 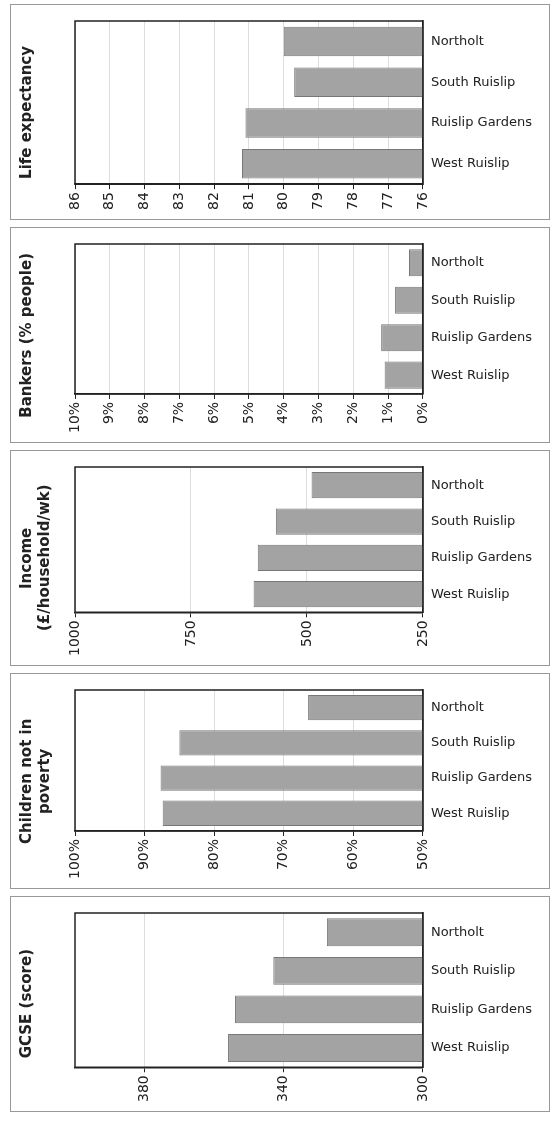 What do you see at coordinates (108, 201) in the screenshot?
I see `x-tick-label: 85` at bounding box center [108, 201].